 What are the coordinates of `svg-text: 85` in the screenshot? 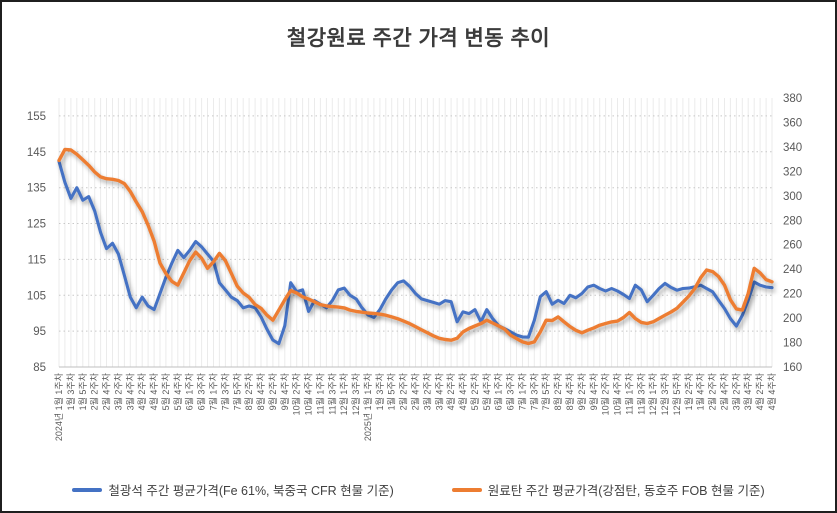 It's located at (39, 368).